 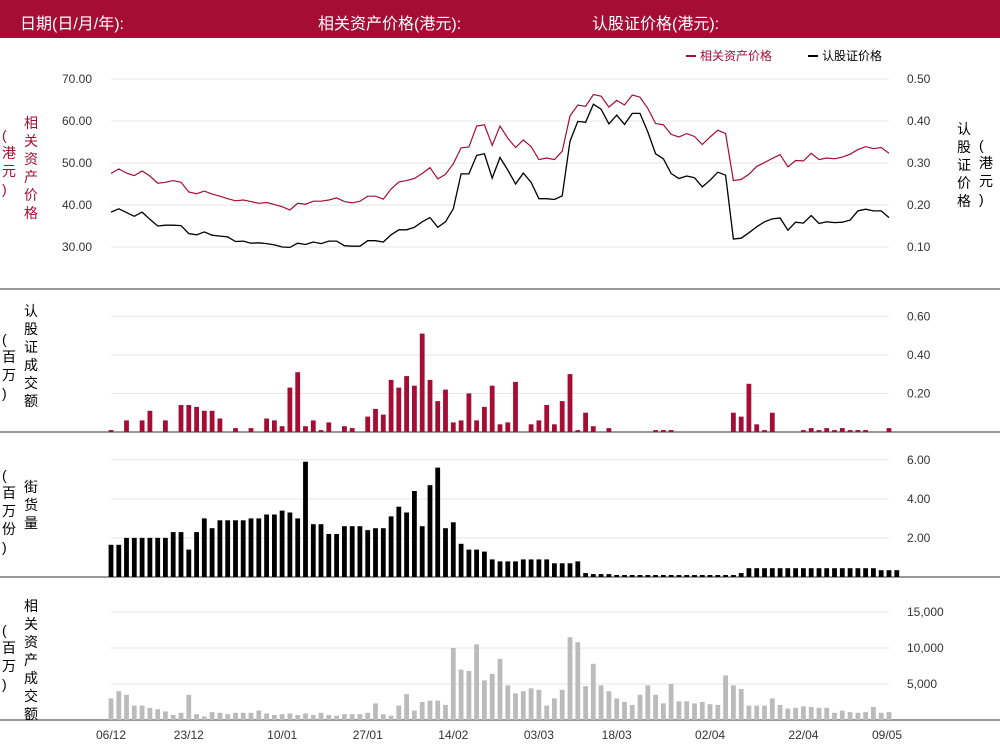 What do you see at coordinates (504, 519) in the screenshot?
I see `outstanding-bars` at bounding box center [504, 519].